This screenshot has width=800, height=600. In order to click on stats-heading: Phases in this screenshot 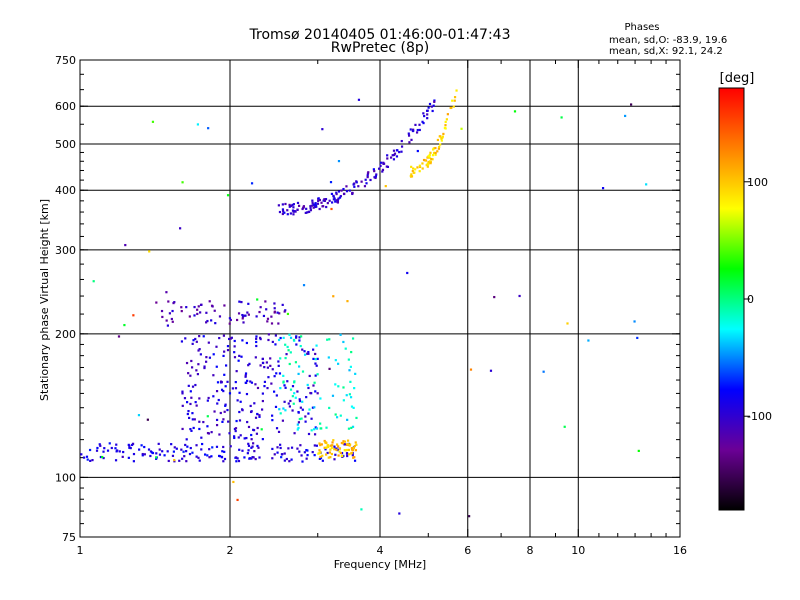, I will do `click(641, 27)`.